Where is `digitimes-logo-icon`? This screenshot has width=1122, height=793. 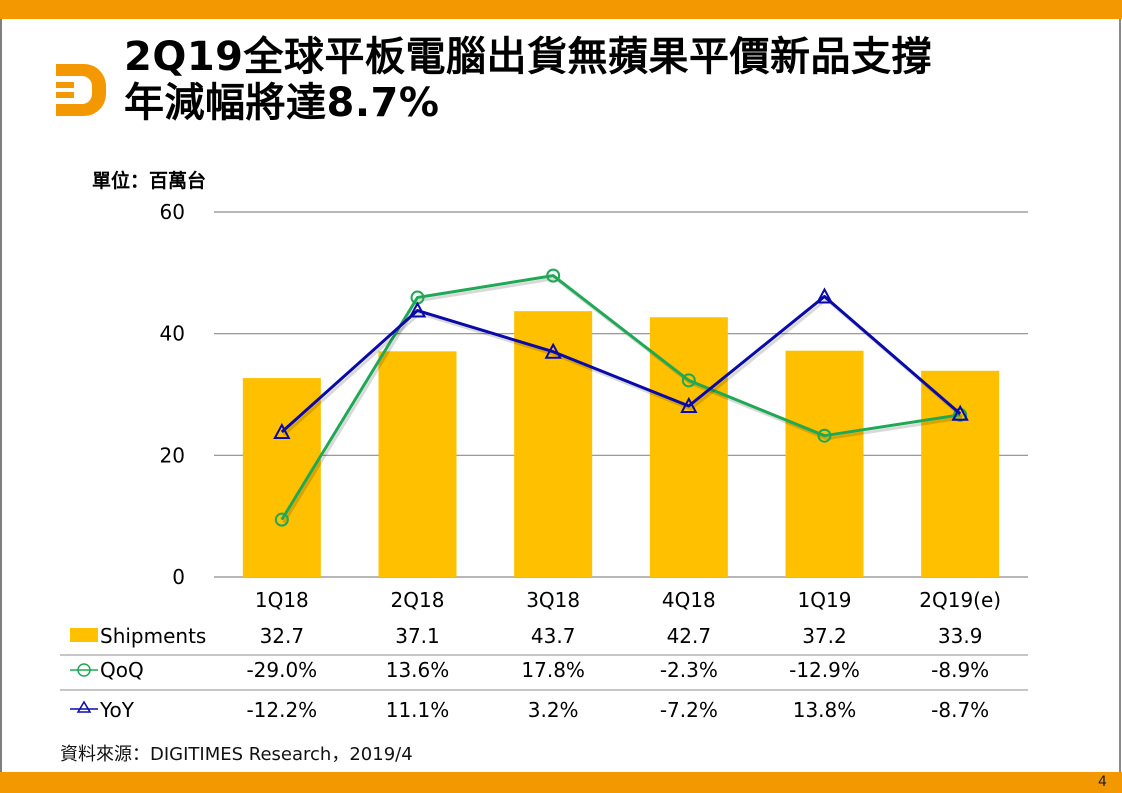
digitimes-logo-icon is located at coordinates (81, 90).